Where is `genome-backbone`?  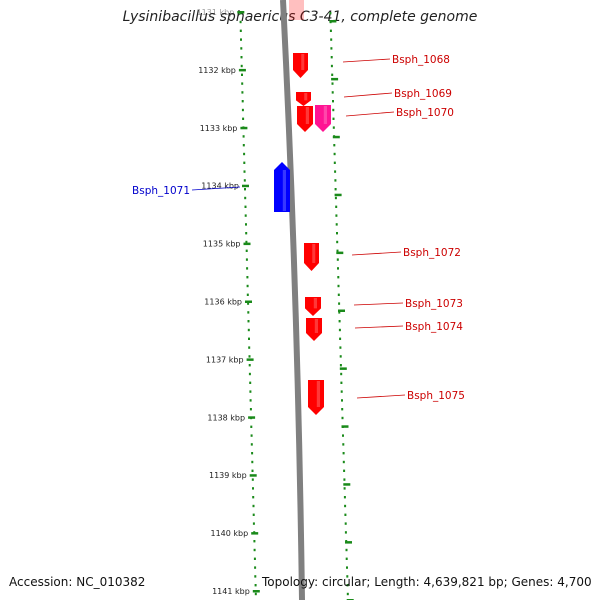
genome-backbone is located at coordinates (292, 300).